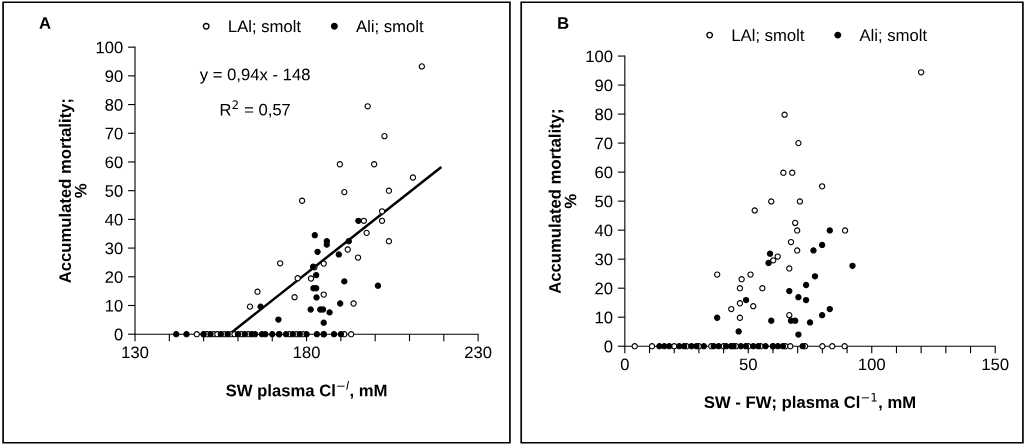 This screenshot has width=1026, height=445. Describe the element at coordinates (118, 334) in the screenshot. I see `y-tick-label: 0` at that location.